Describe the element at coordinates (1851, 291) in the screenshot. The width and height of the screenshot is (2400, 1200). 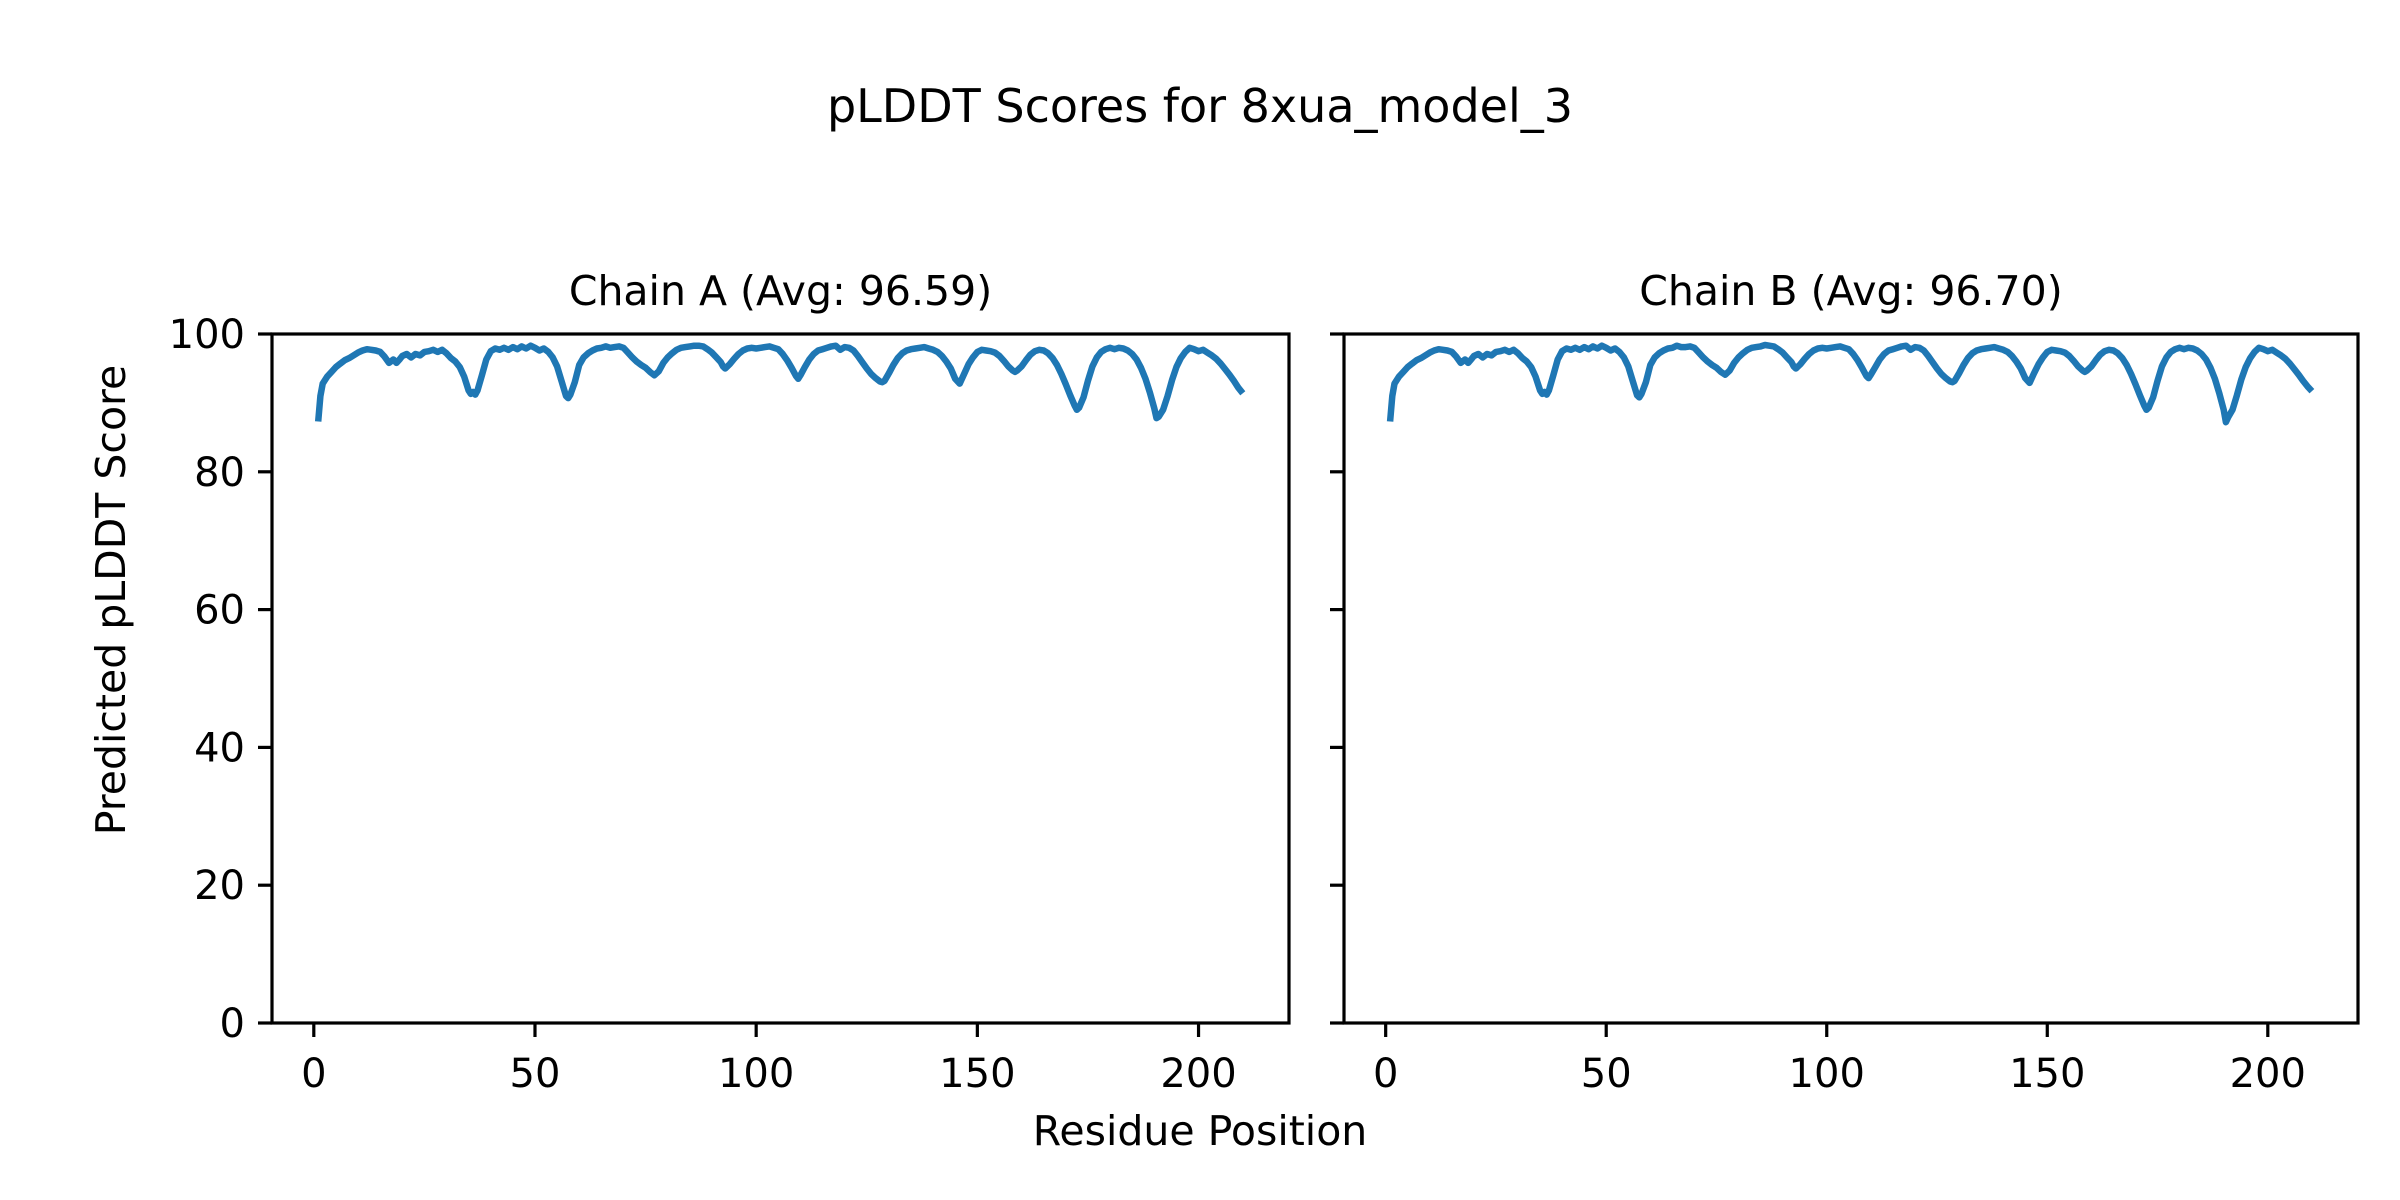
I see `chain-b-subplot-title: Chain B (Avg: 96.70)` at that location.